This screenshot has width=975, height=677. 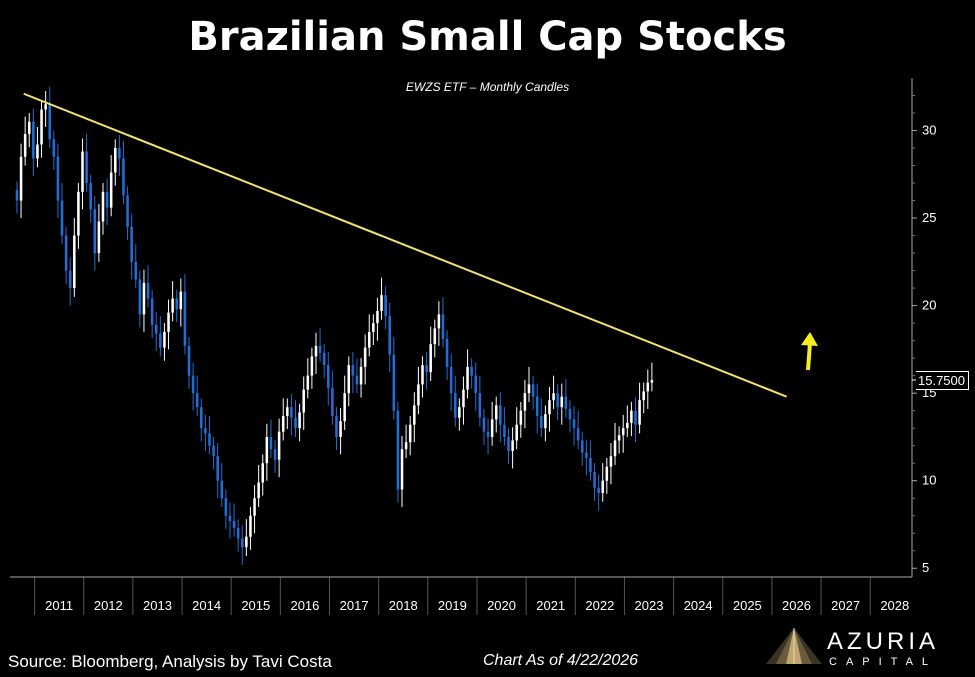 I want to click on as-of-date: Chart As of 4/22/2026, so click(x=561, y=660).